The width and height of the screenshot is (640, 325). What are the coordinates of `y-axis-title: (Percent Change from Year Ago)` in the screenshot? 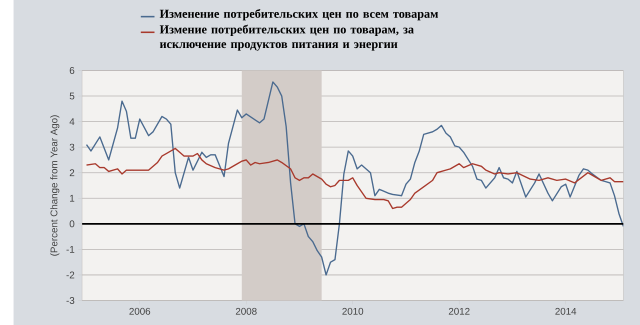 It's located at (55, 185).